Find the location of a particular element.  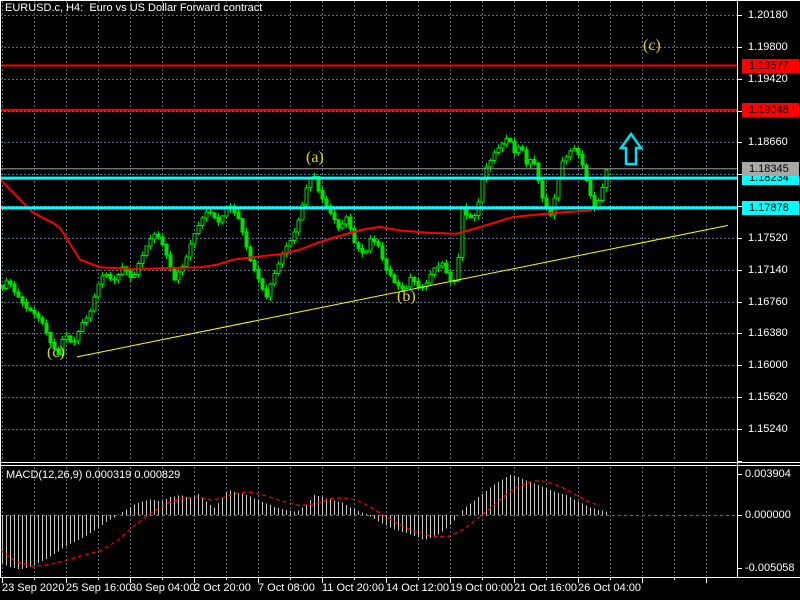

price-axis-label: 1.16380 is located at coordinates (768, 333).